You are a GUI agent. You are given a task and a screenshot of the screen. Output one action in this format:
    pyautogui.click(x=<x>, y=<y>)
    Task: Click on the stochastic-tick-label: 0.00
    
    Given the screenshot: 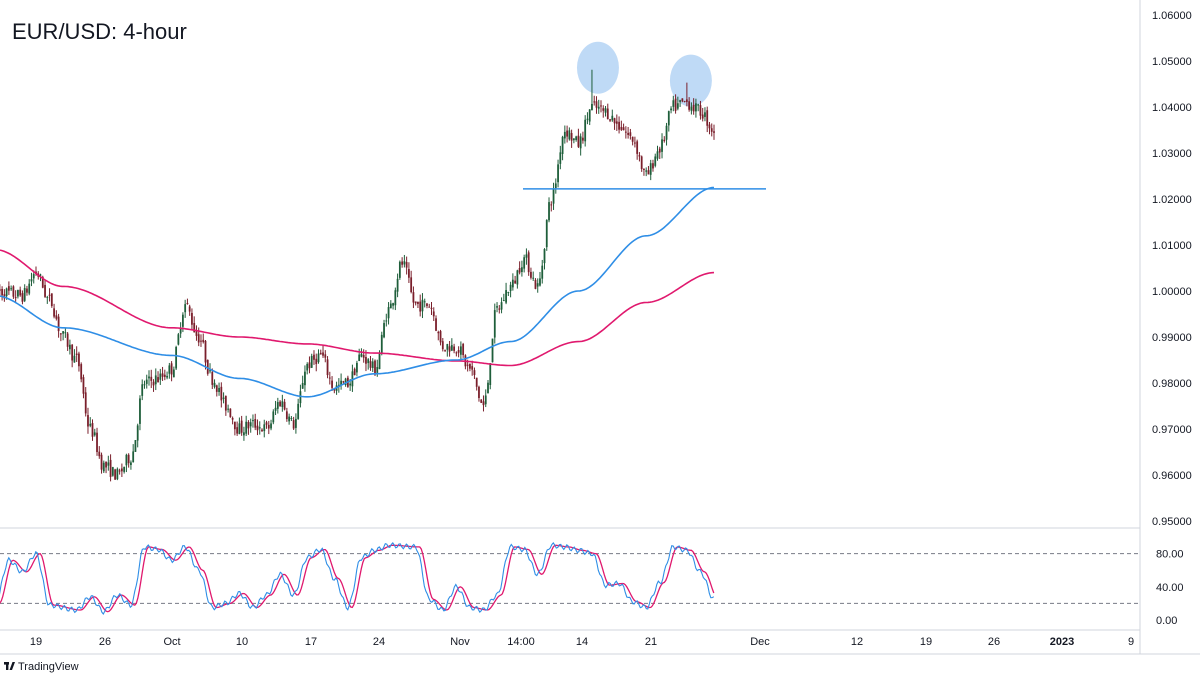 What is the action you would take?
    pyautogui.click(x=1166, y=621)
    